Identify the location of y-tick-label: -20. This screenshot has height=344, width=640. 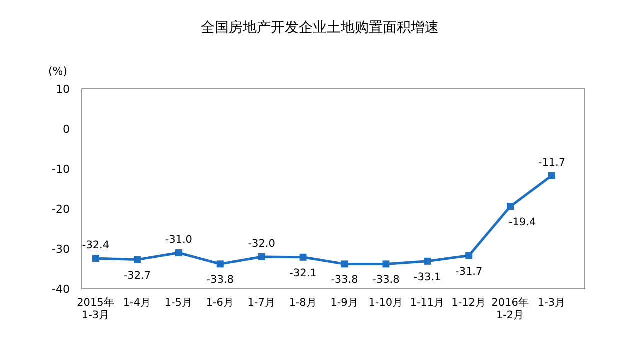
(61, 209).